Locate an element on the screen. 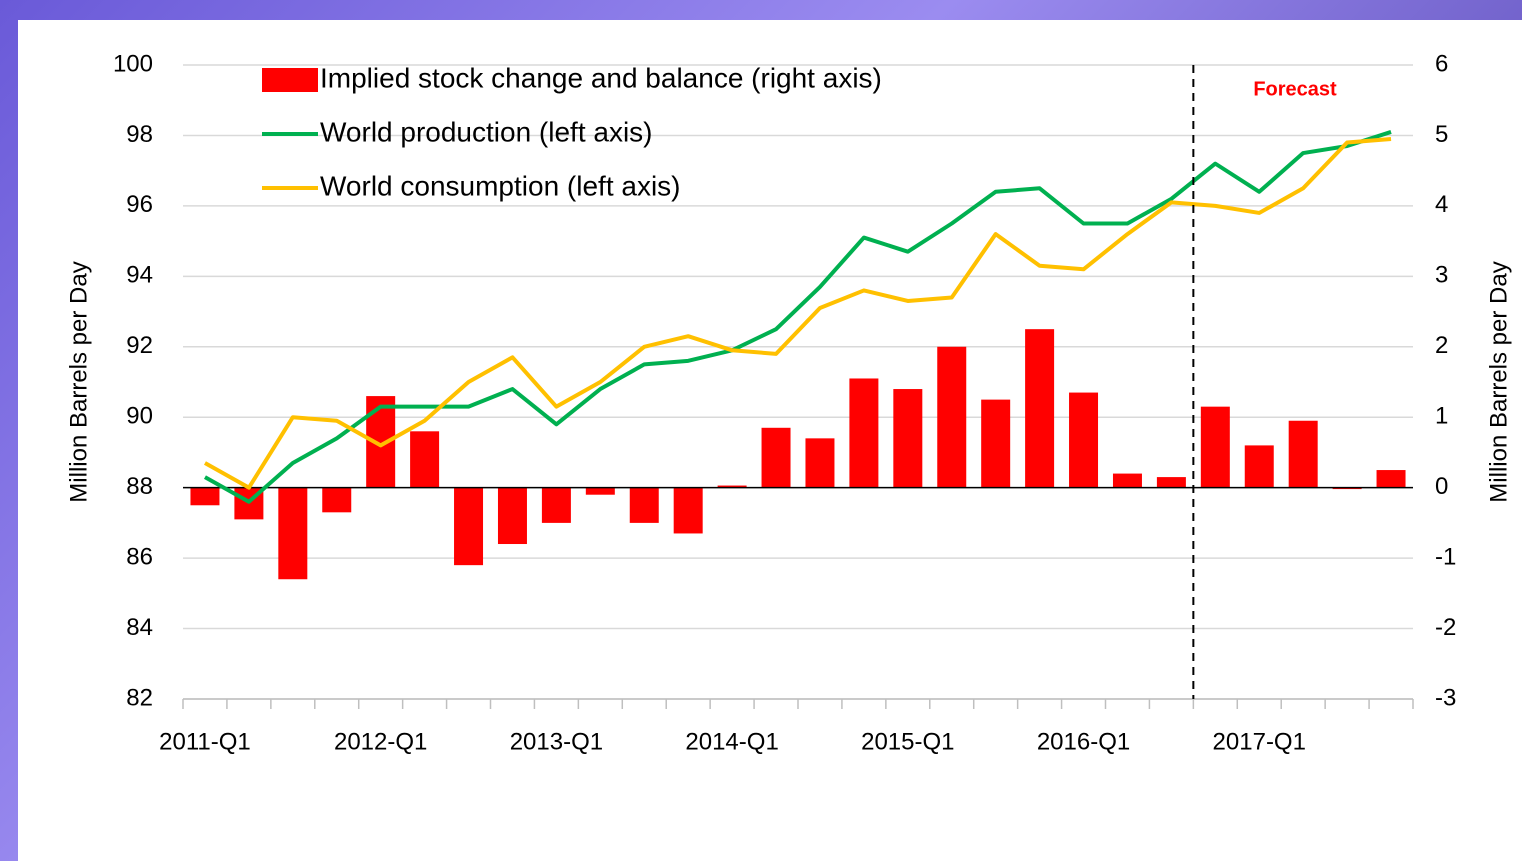 The image size is (1522, 861). y2-tick-label: 0 is located at coordinates (1441, 486).